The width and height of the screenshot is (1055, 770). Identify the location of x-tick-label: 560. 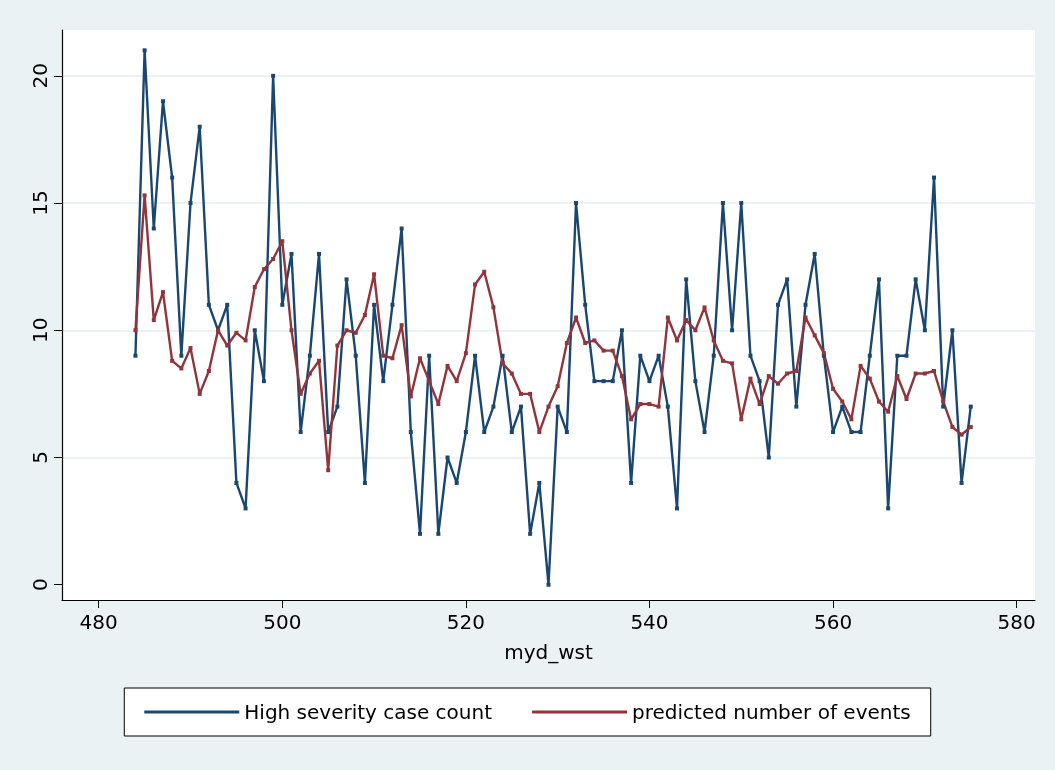
(833, 622).